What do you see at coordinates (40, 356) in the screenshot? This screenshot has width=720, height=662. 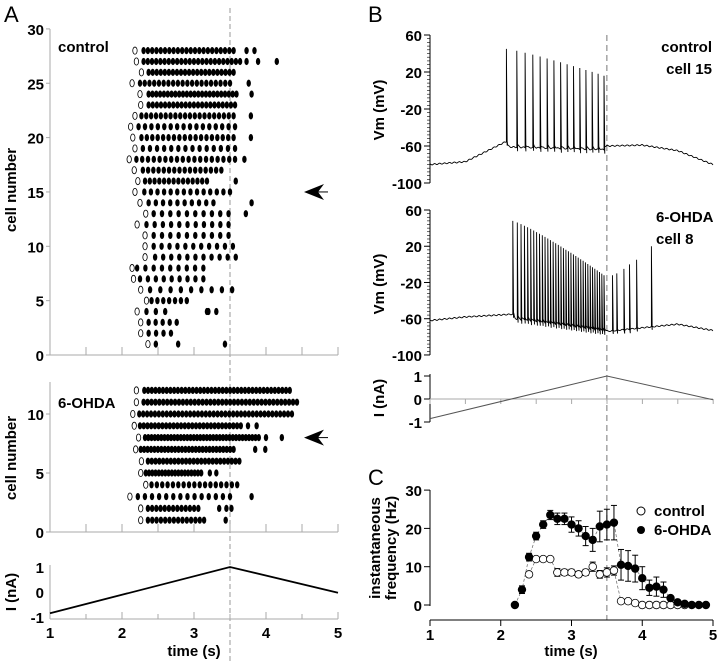 I see `raster-control-y-tick-label: 0` at bounding box center [40, 356].